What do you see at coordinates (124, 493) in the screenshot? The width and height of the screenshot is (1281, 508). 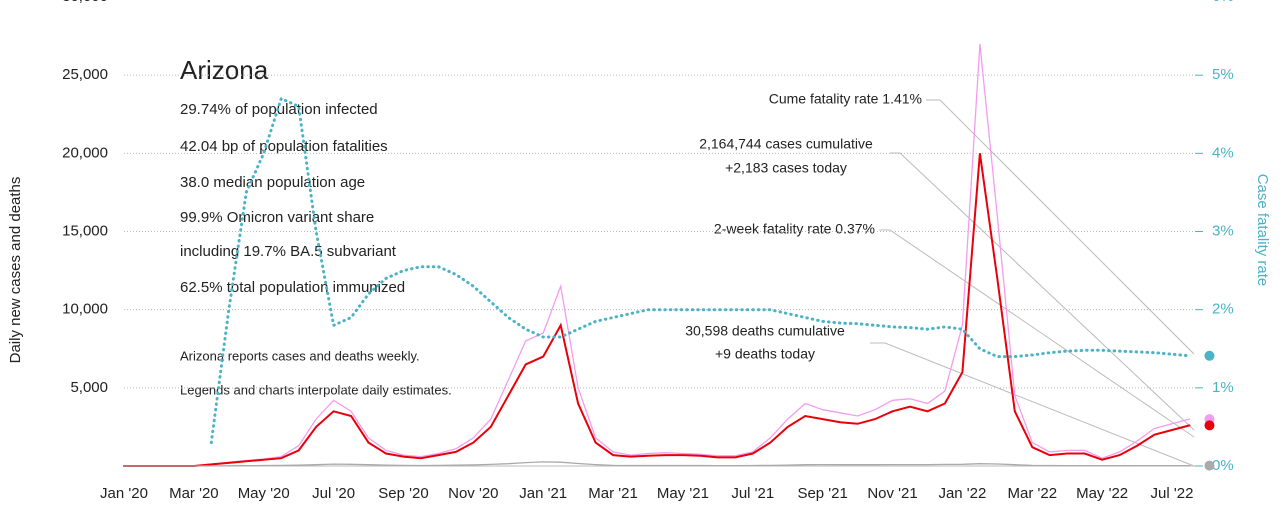 I see `x-tick-label: Jan '20` at bounding box center [124, 493].